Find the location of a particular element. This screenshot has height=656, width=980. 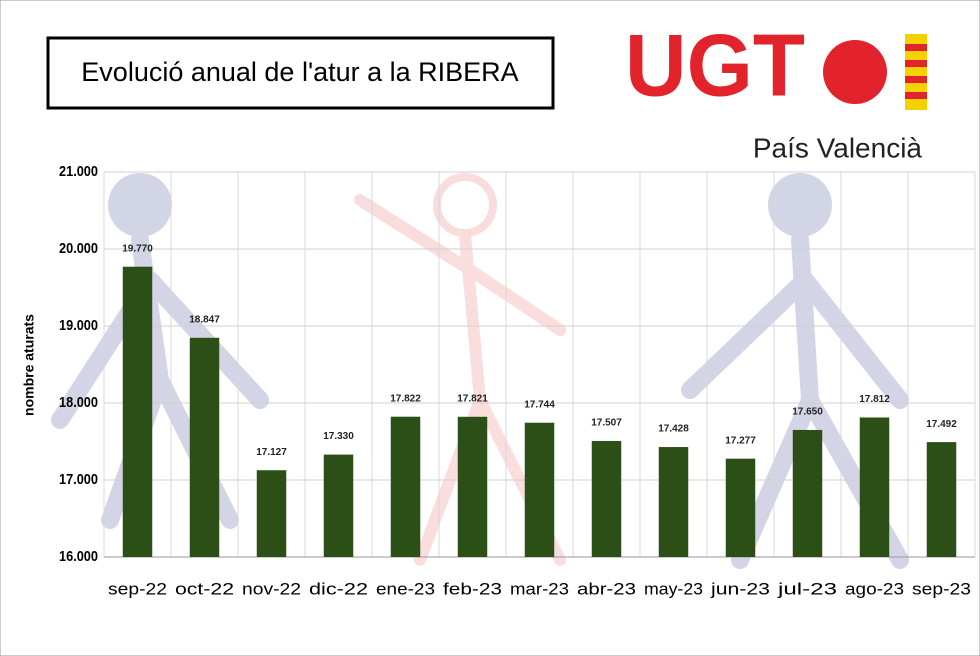

x-tick-label: dic-22 is located at coordinates (338, 588).